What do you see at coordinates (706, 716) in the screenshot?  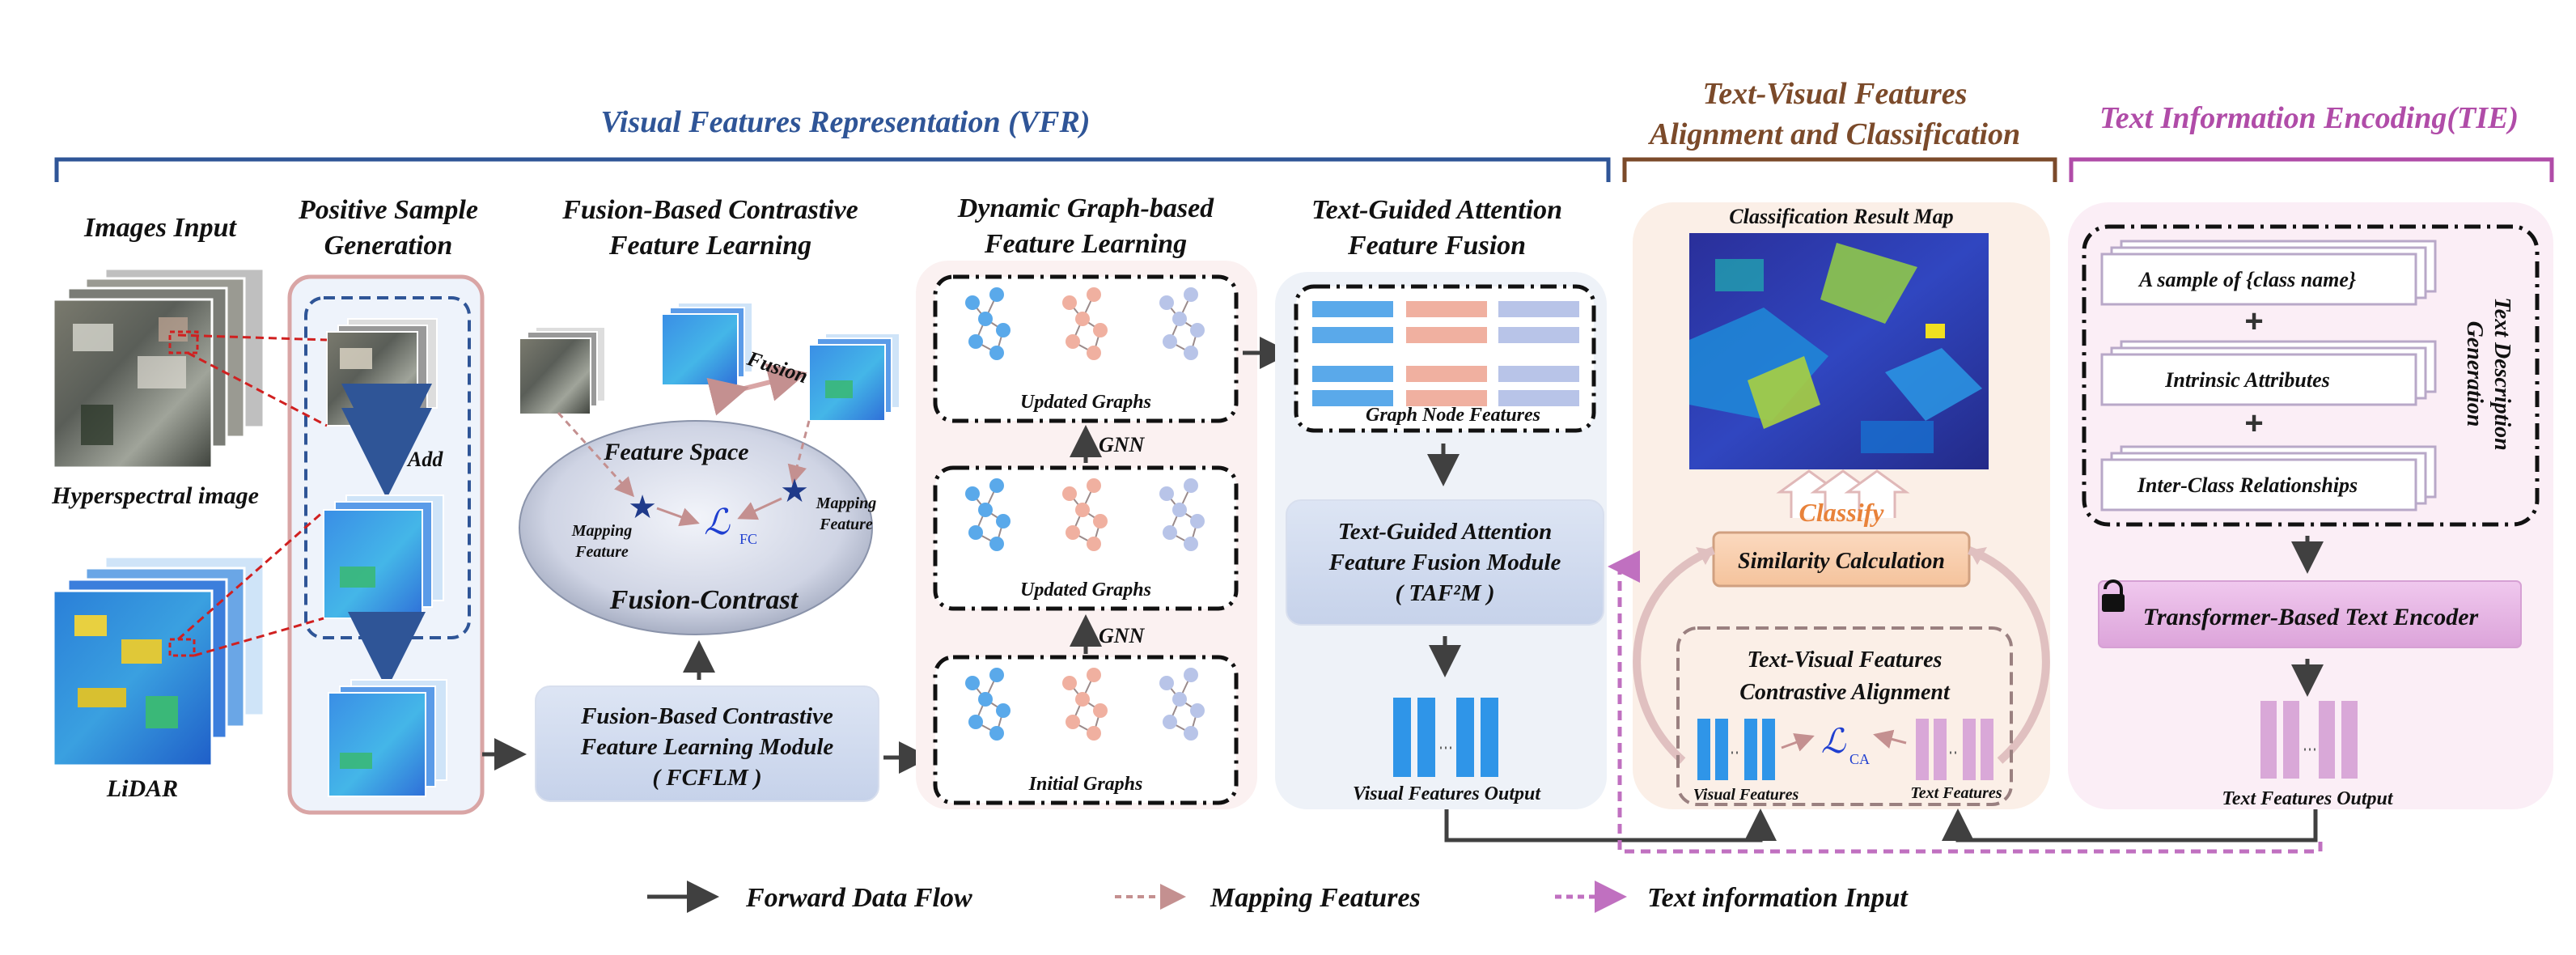 I see `fcflm-line1: Fusion-Based Contrastive` at bounding box center [706, 716].